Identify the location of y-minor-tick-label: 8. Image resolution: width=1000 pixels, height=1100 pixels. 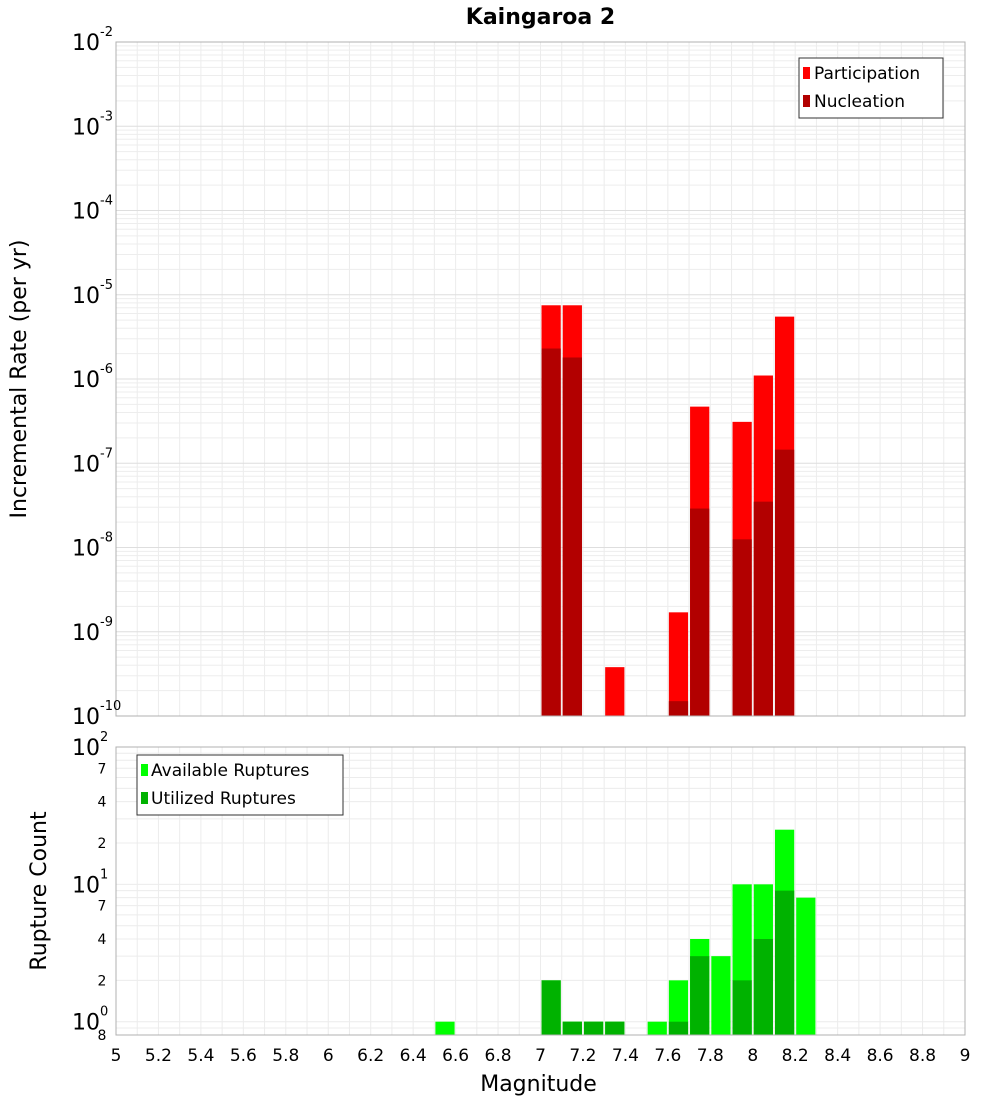
(102, 1036).